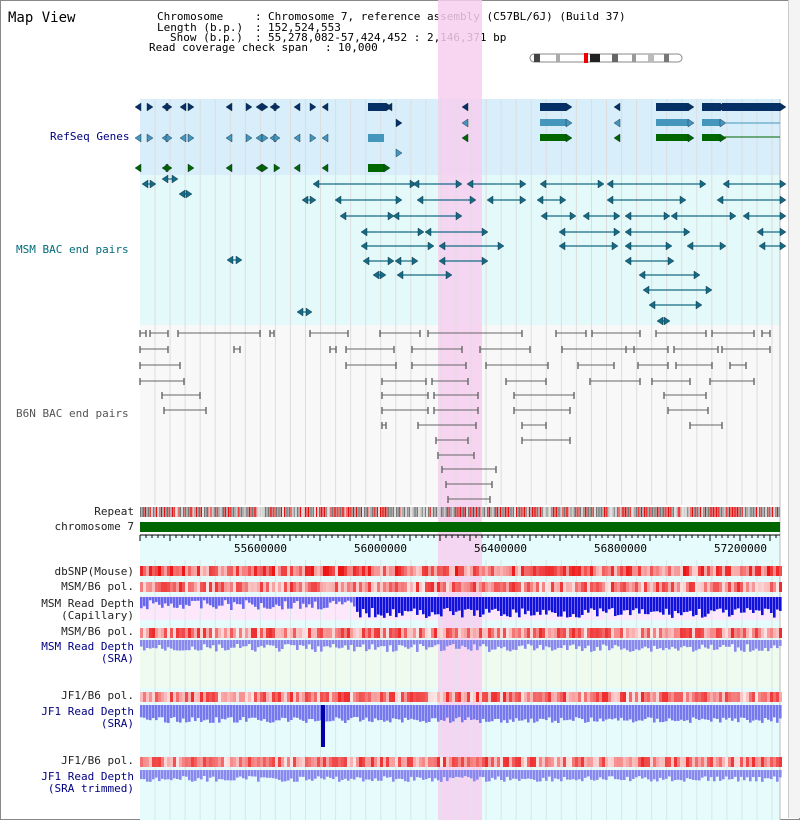 The image size is (800, 820). What do you see at coordinates (606, 58) in the screenshot?
I see `chromosome-ideogram` at bounding box center [606, 58].